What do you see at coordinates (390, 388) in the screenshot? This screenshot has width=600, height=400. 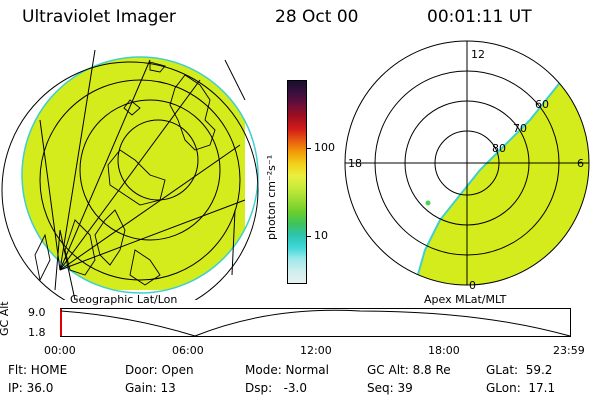 I see `status-seq: Seq: 39` at bounding box center [390, 388].